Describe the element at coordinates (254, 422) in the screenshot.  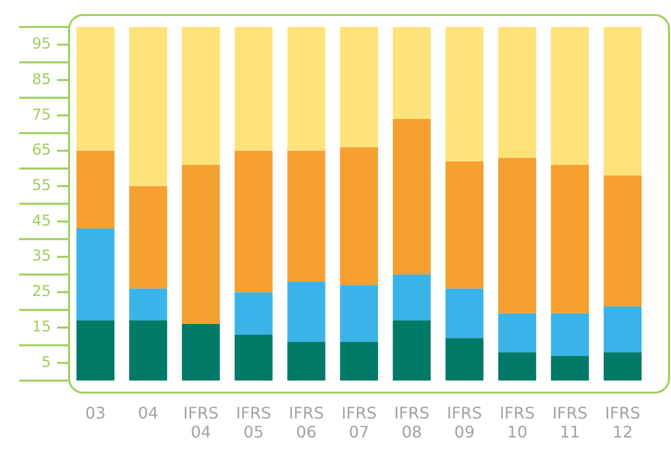
I see `x-tick-label: IFRS 05` at that location.